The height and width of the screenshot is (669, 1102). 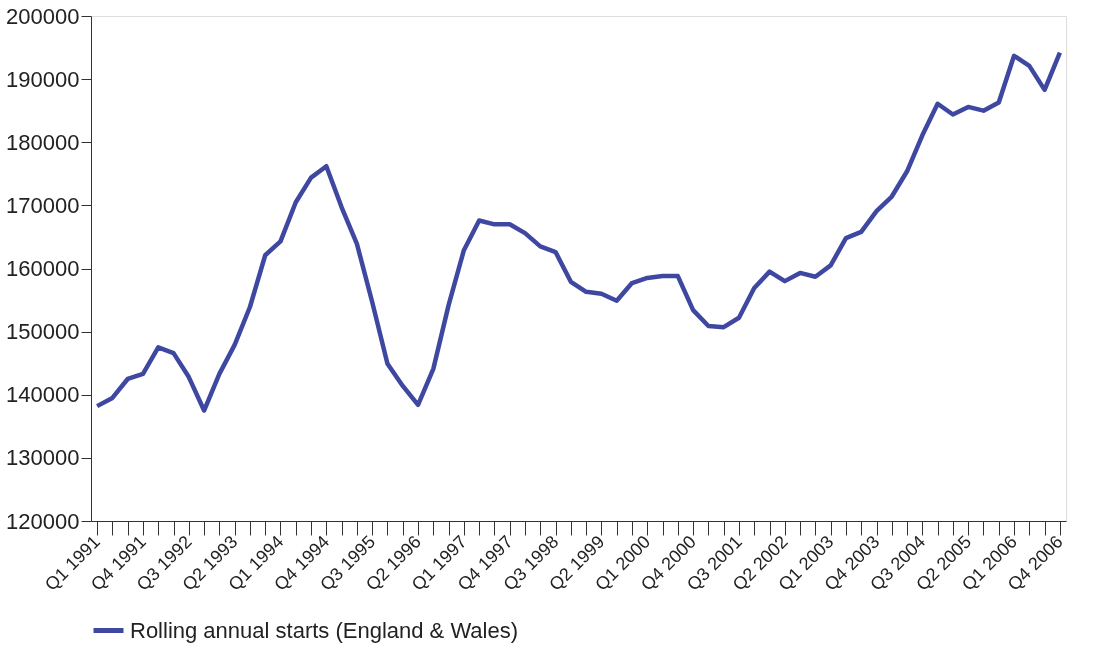 I want to click on y-tick-label: 170000, so click(x=43, y=205).